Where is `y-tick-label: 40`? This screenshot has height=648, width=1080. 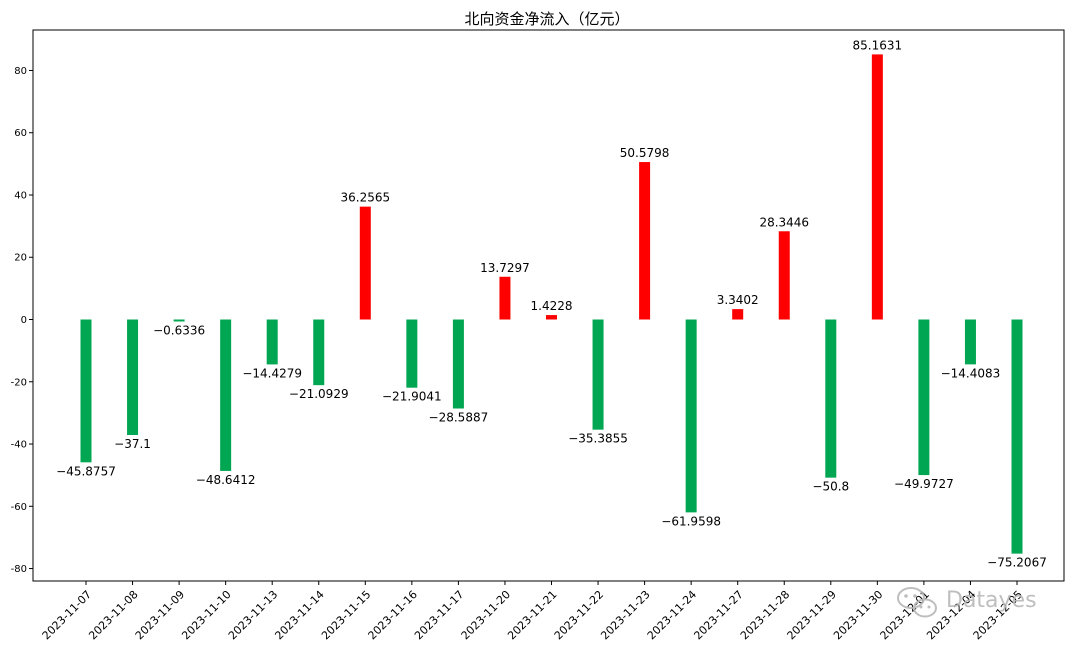 y-tick-label: 40 is located at coordinates (20, 195).